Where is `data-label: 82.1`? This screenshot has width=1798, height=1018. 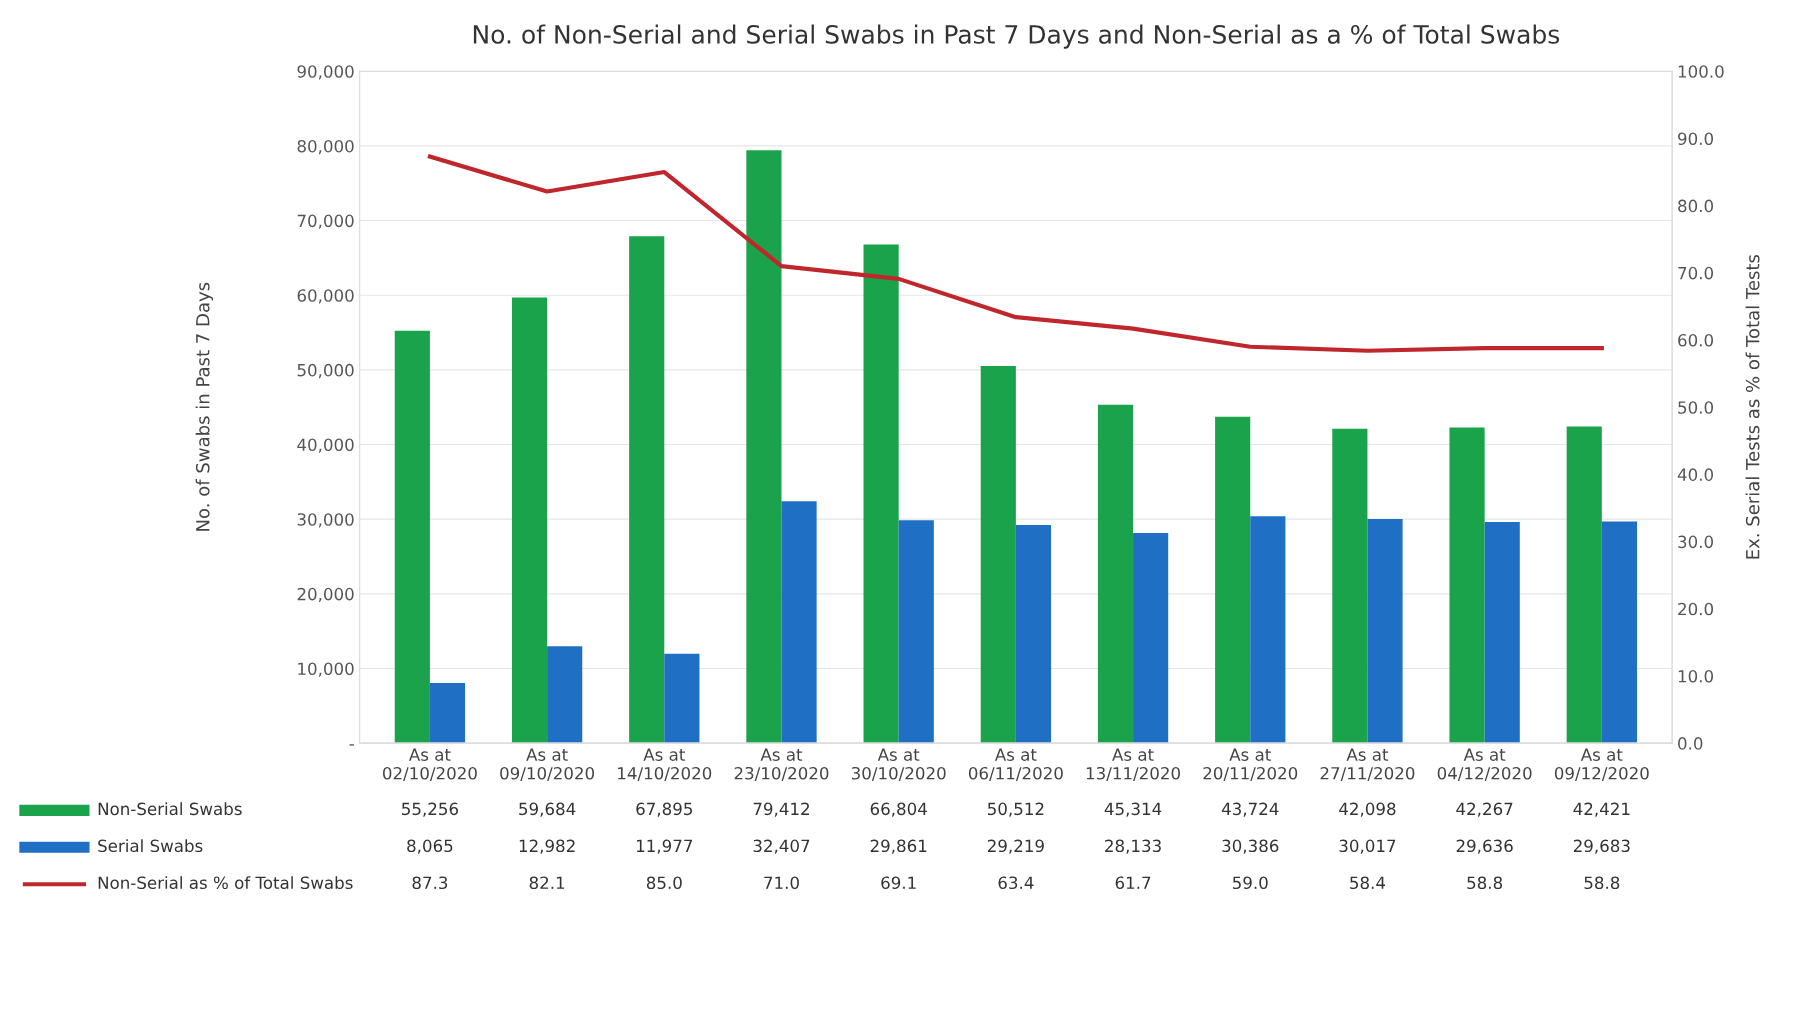
data-label: 82.1 is located at coordinates (547, 883).